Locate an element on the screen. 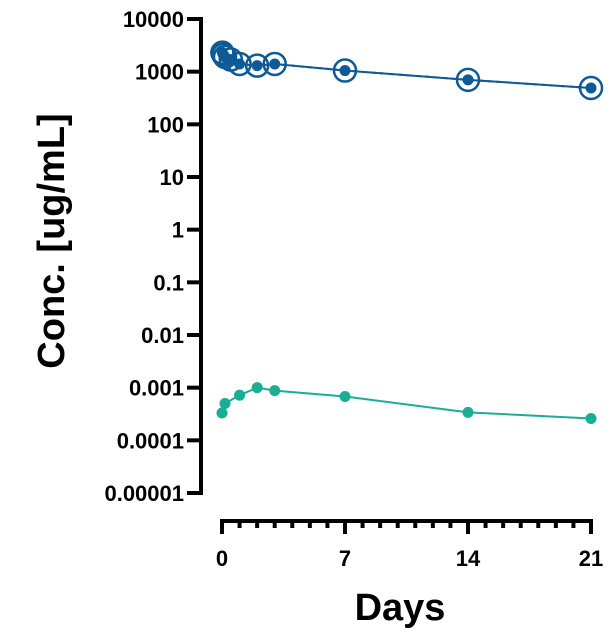 The height and width of the screenshot is (639, 613). x-tick-label: 0 is located at coordinates (222, 558).